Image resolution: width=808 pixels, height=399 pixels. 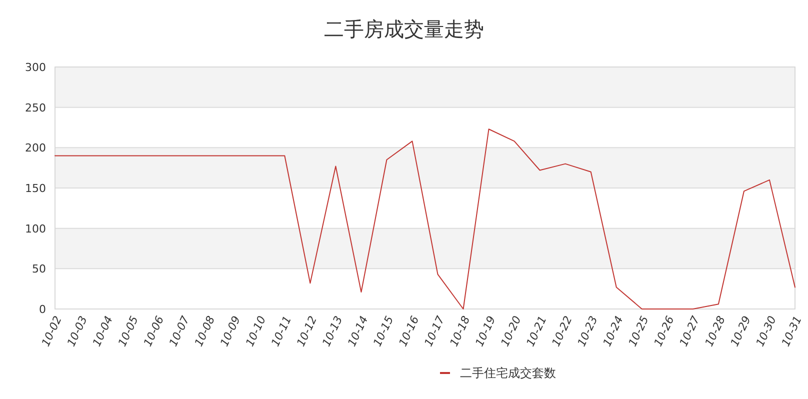 I want to click on x-tick-label: 10-04, so click(x=103, y=331).